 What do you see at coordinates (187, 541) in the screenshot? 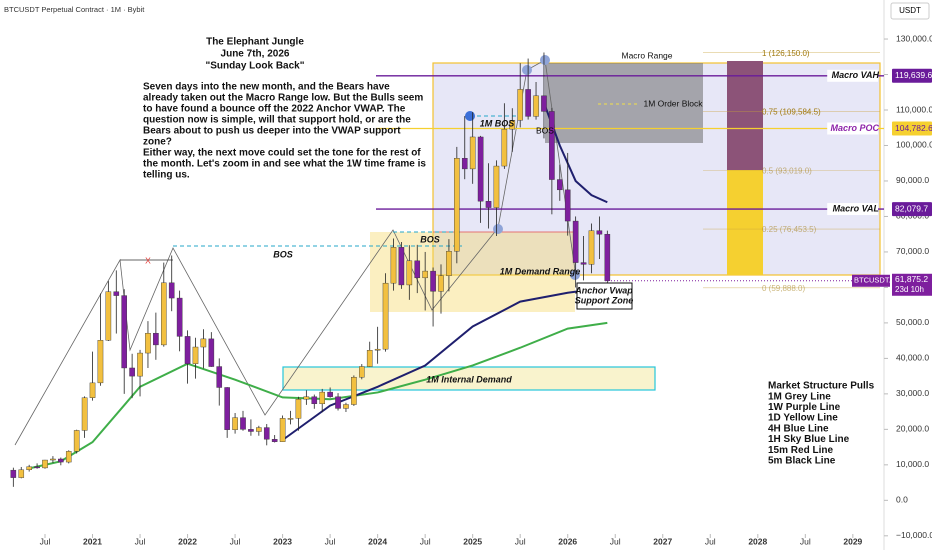
I see `x-tick-label: 2022` at bounding box center [187, 541].